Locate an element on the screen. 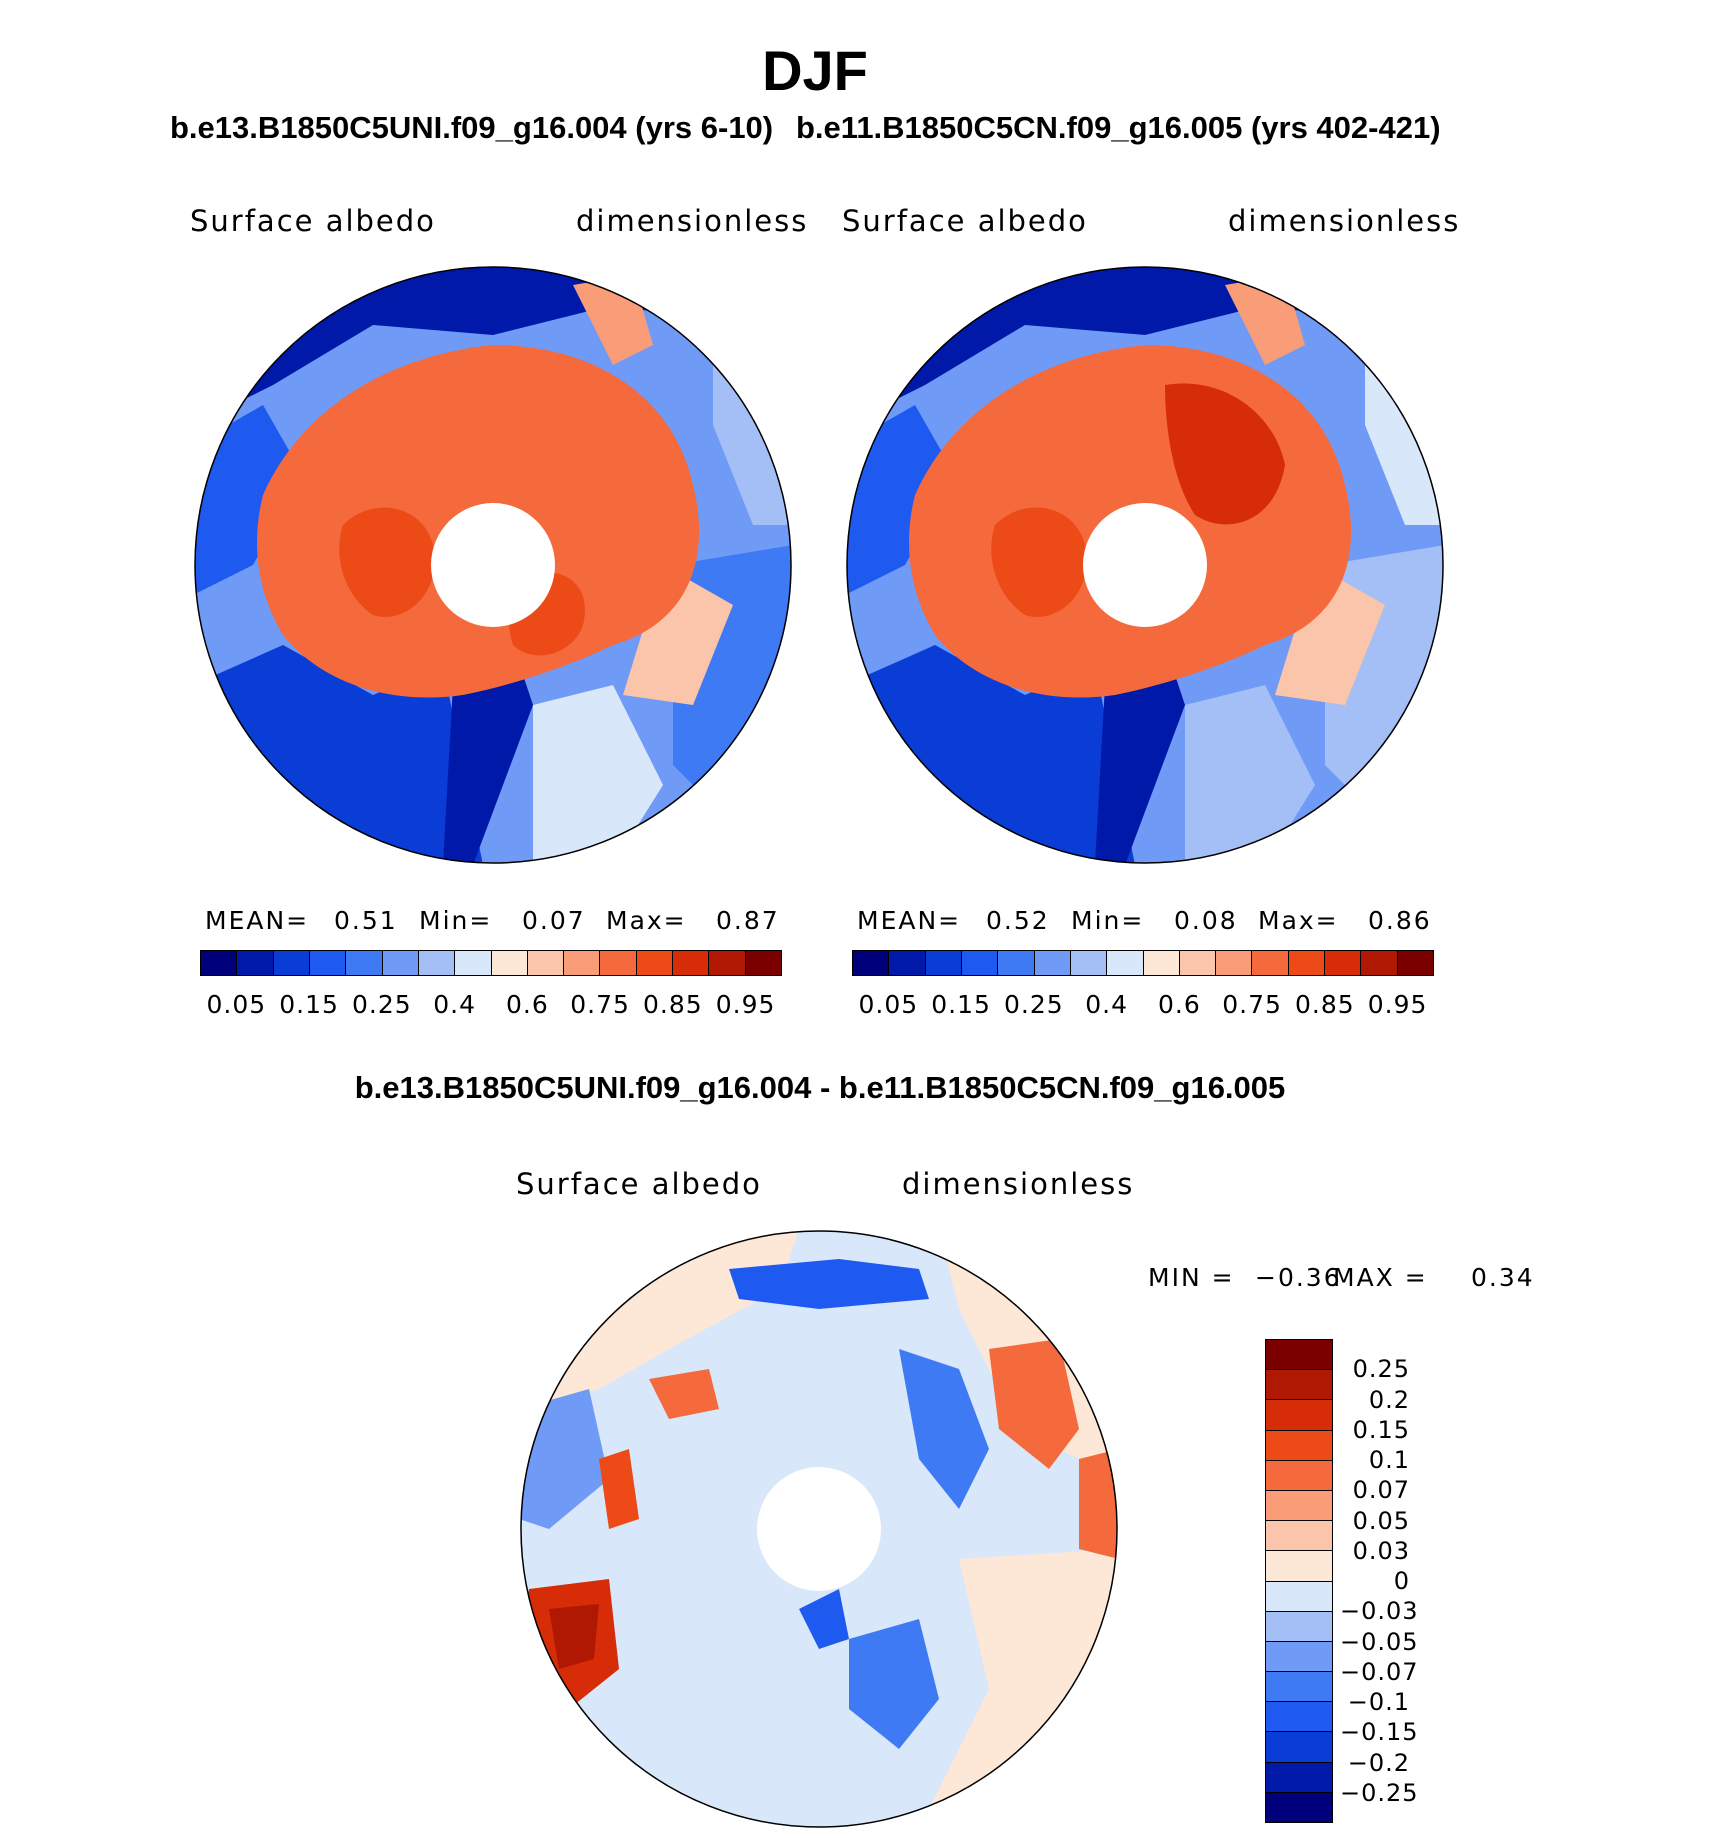 The image size is (1710, 1838). diff-max-value: 0.34 is located at coordinates (1503, 1277).